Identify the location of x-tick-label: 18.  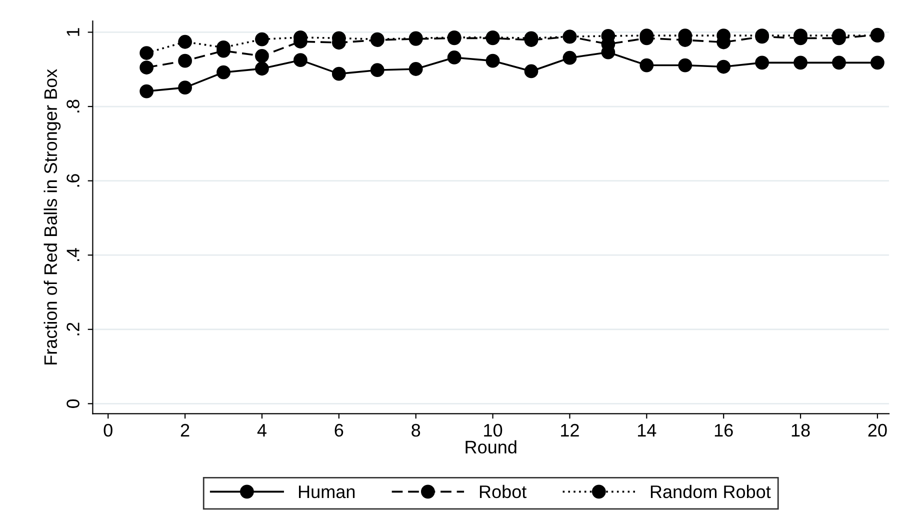
(801, 430).